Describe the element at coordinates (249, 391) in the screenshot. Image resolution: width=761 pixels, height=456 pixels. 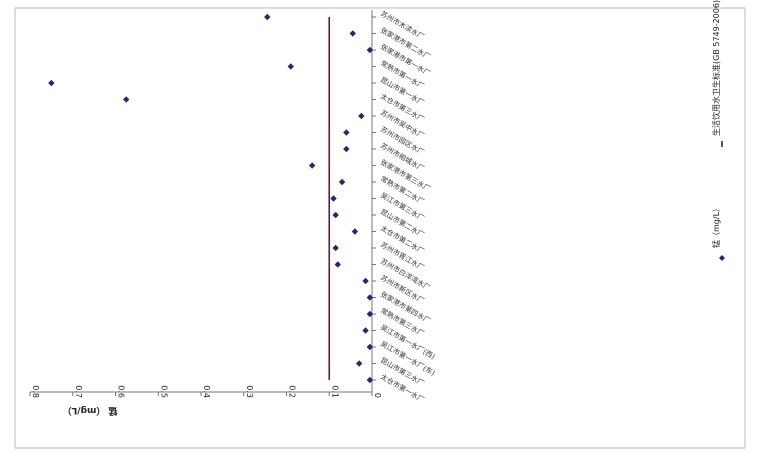
I see `value-tick-label: 0.3` at that location.